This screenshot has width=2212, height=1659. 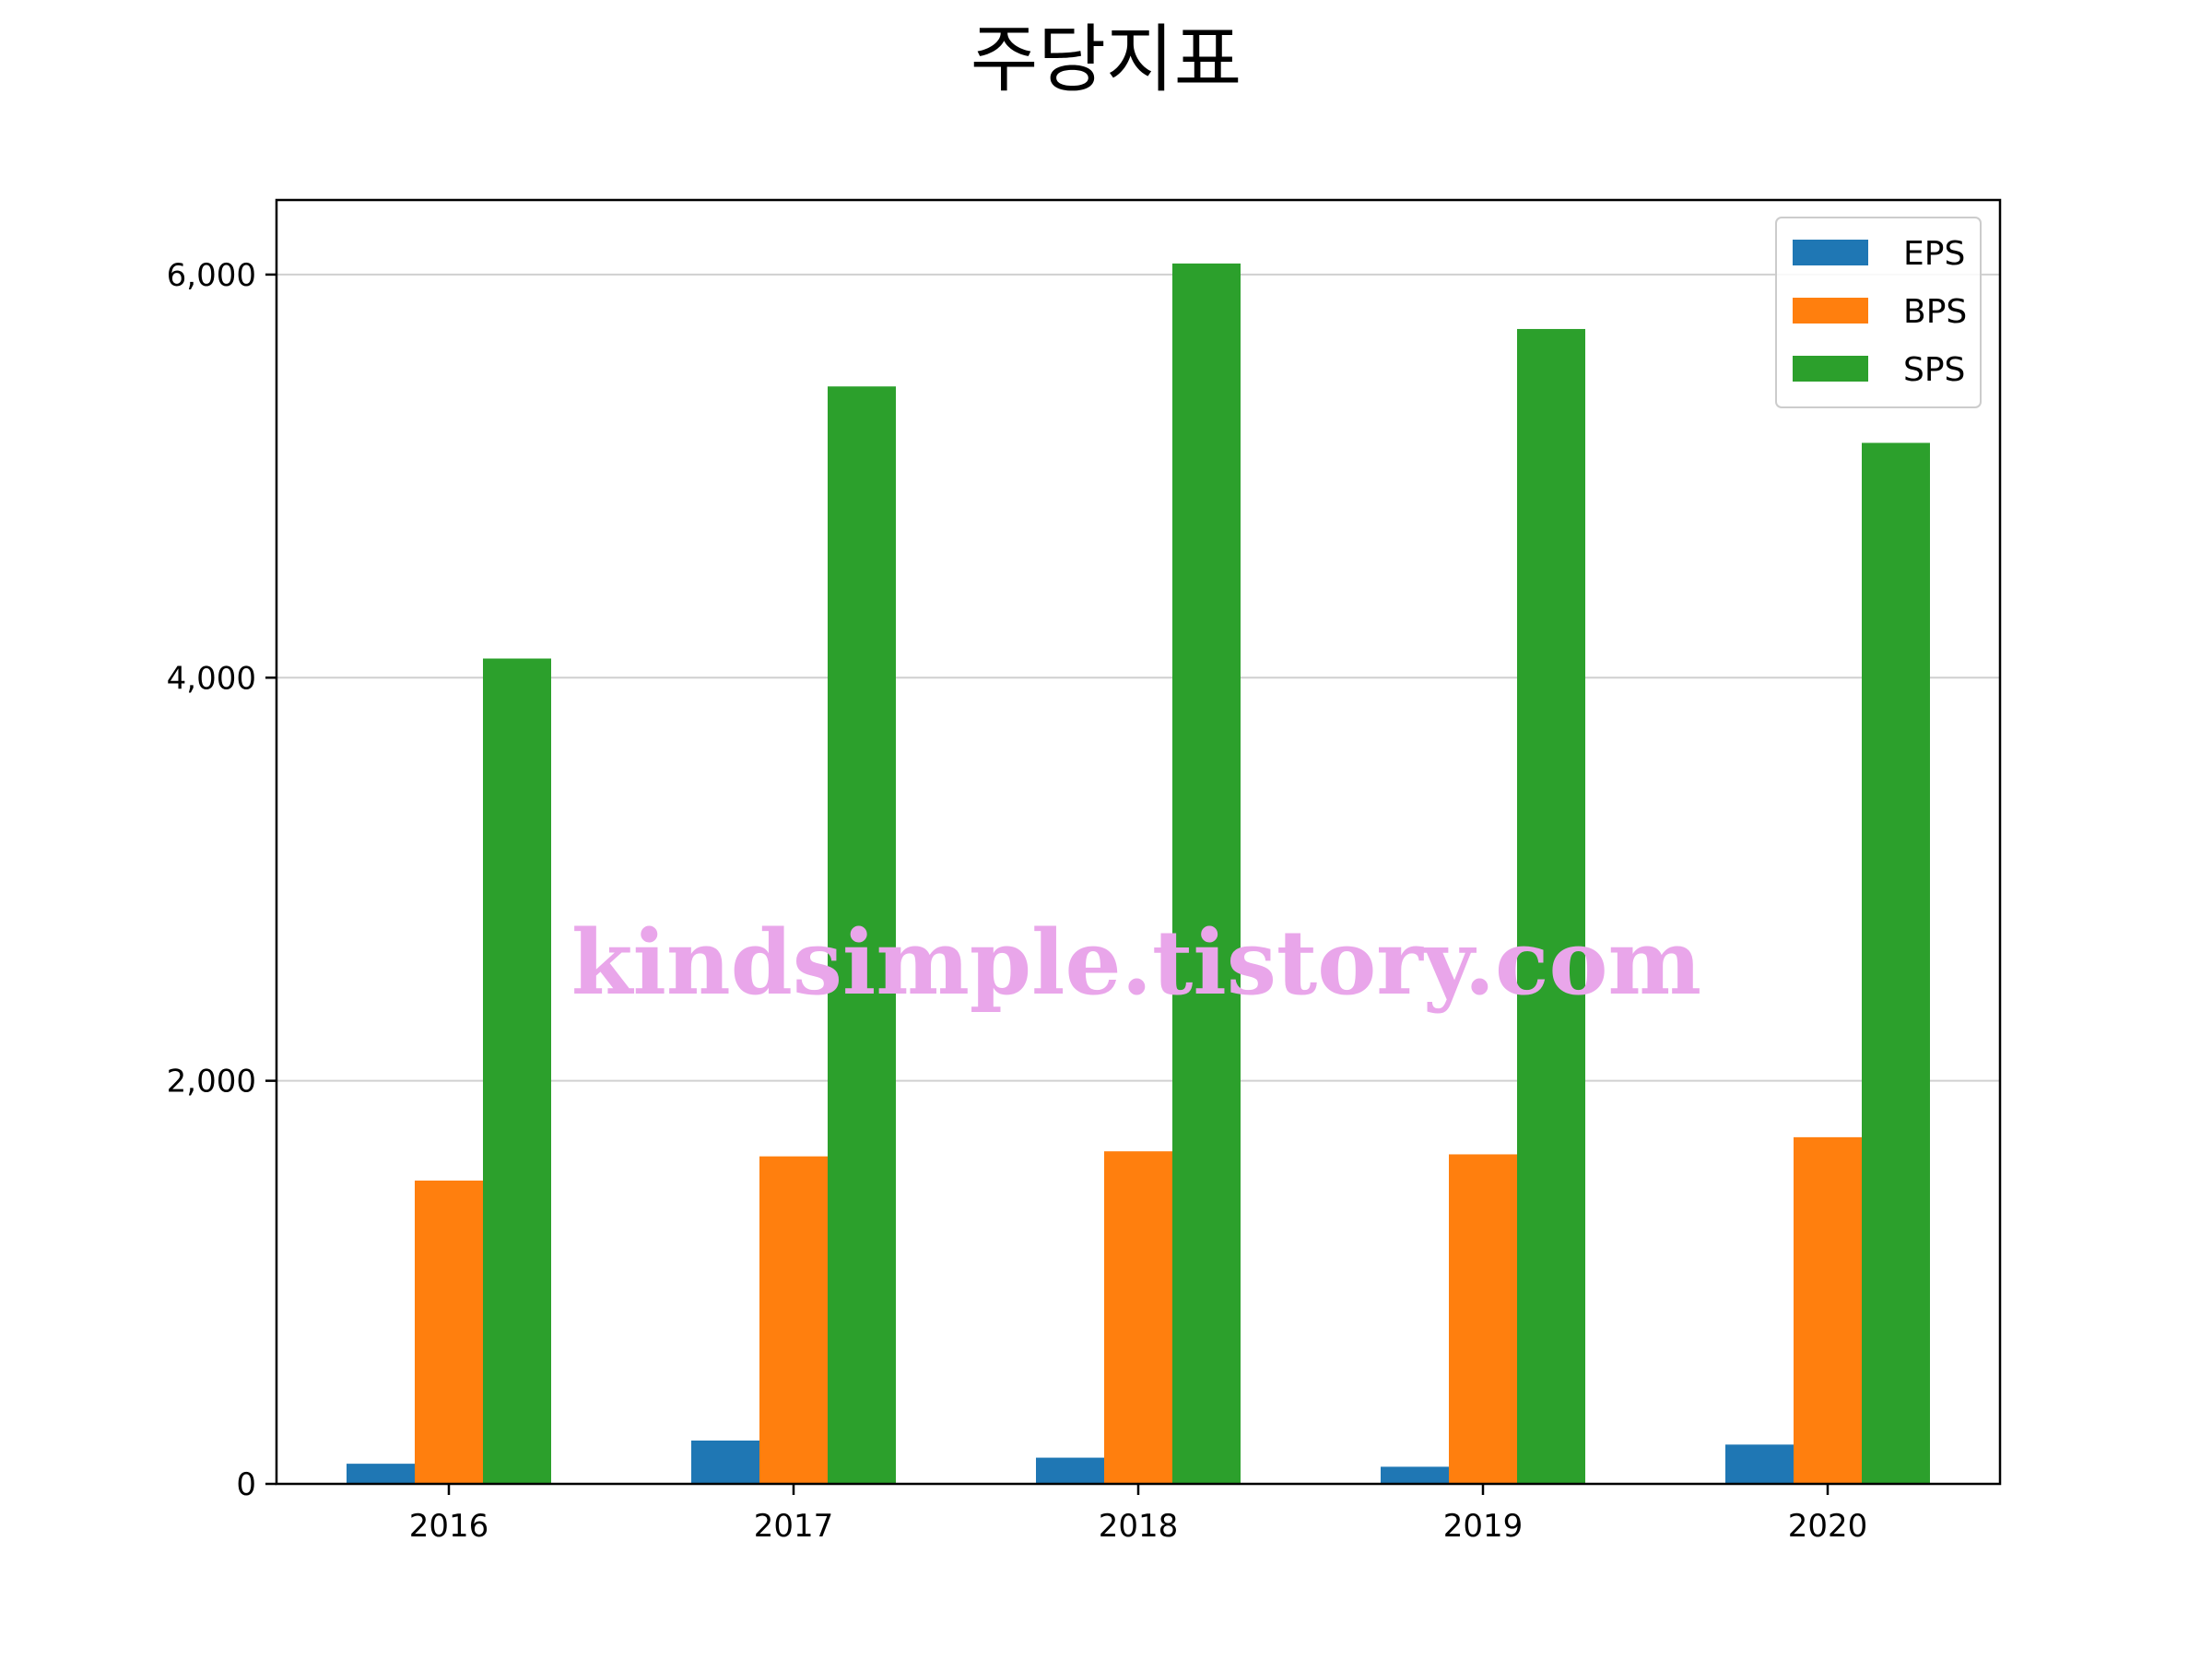 I want to click on legend-label-bps: BPS, so click(x=1935, y=312).